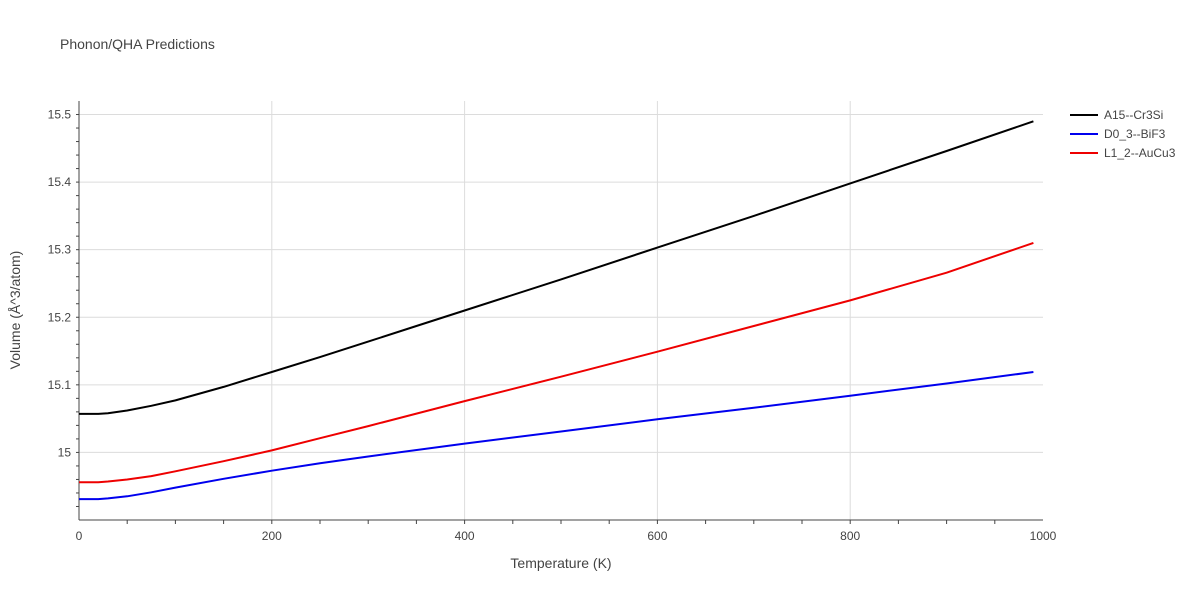 The height and width of the screenshot is (600, 1200). I want to click on legend-label: L1_2--AuCu3, so click(1140, 153).